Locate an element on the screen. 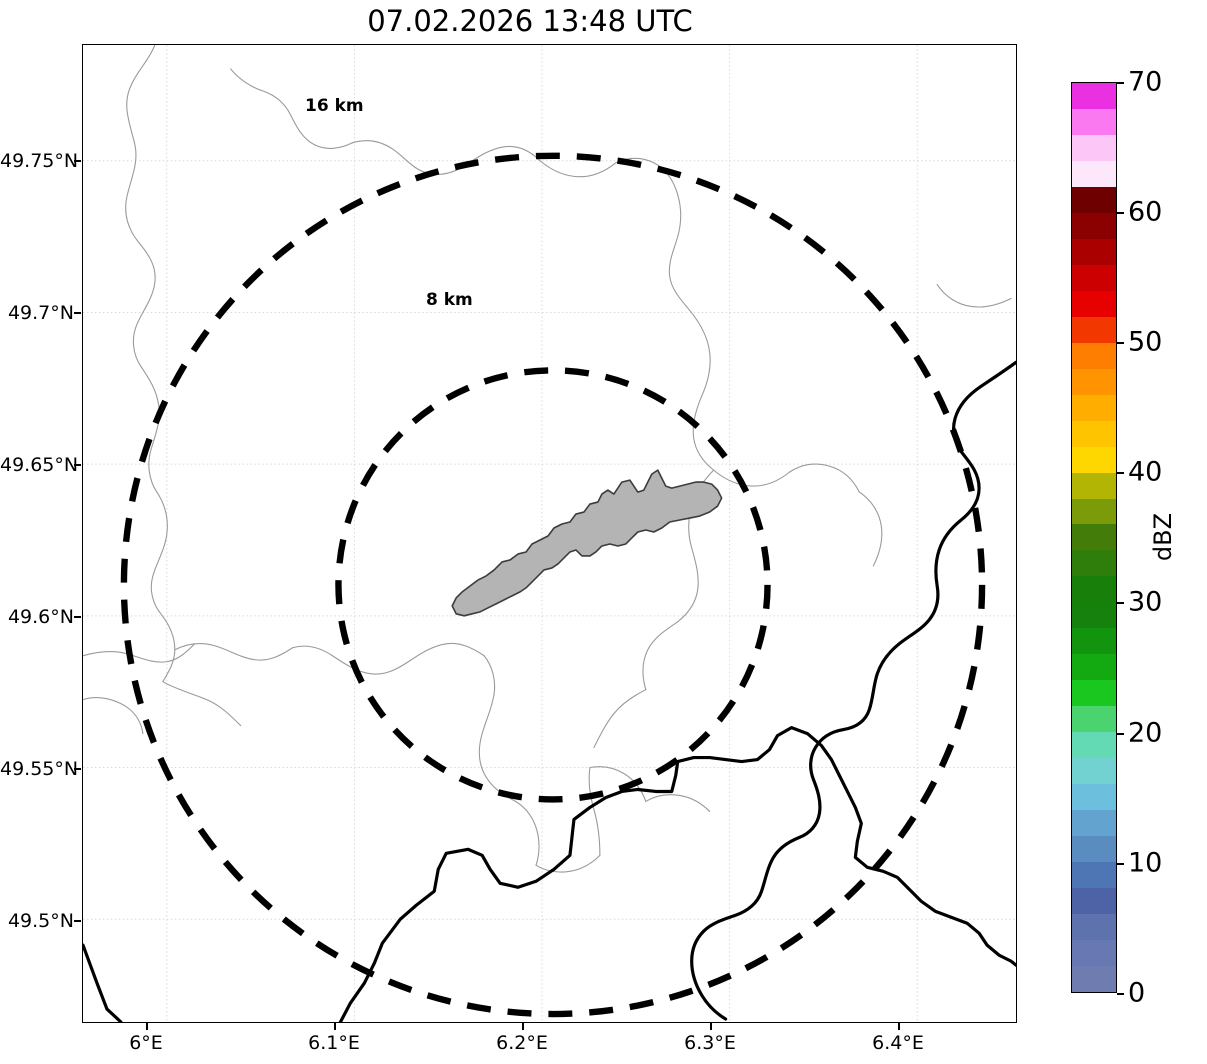  x-tick-mark-6.3 is located at coordinates (711, 1026).